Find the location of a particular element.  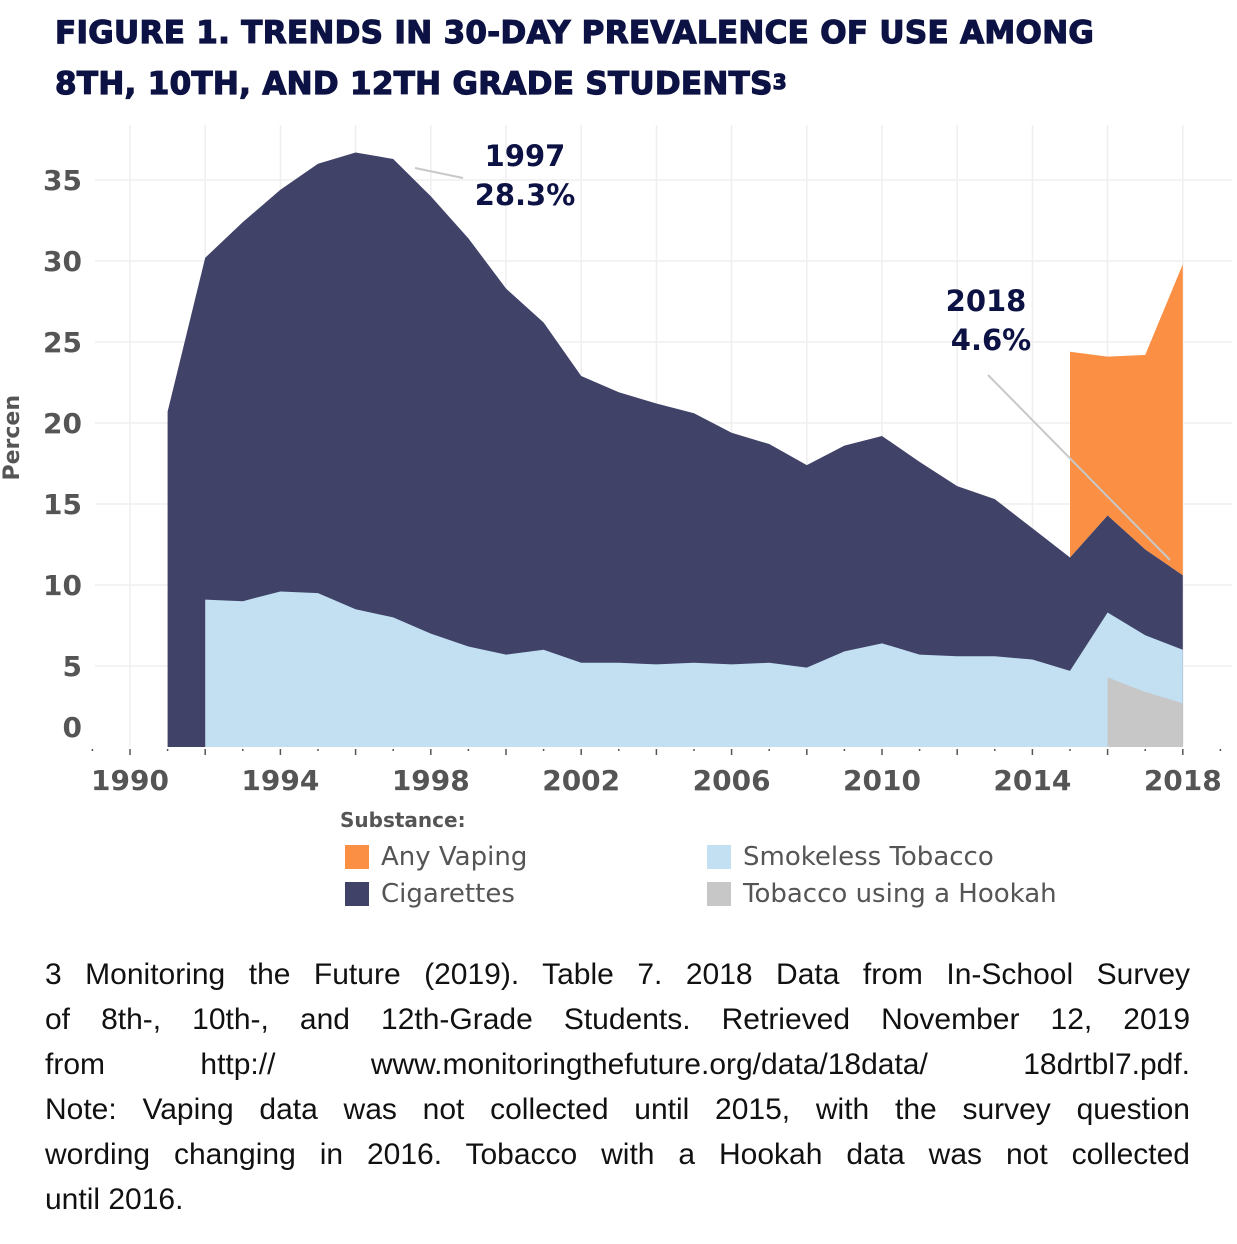

annotation-1997-year: 1997 is located at coordinates (525, 156).